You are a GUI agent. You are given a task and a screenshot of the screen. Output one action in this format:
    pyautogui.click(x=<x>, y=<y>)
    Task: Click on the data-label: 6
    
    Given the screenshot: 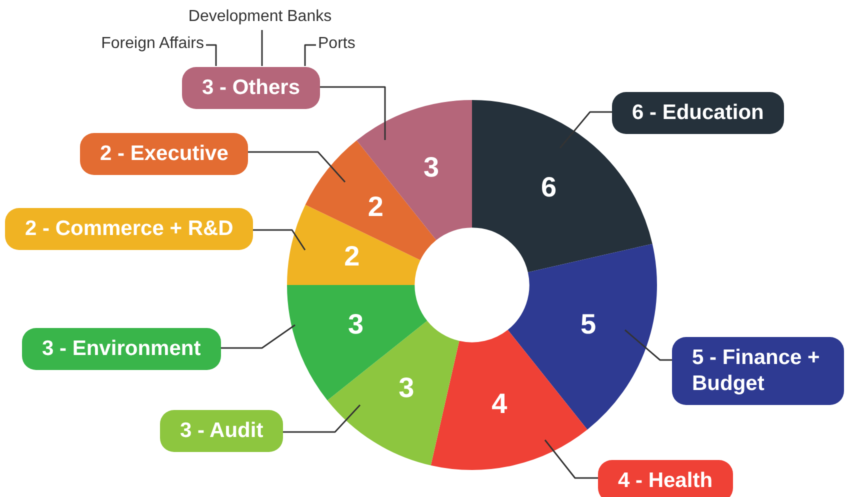 What is the action you would take?
    pyautogui.click(x=549, y=186)
    